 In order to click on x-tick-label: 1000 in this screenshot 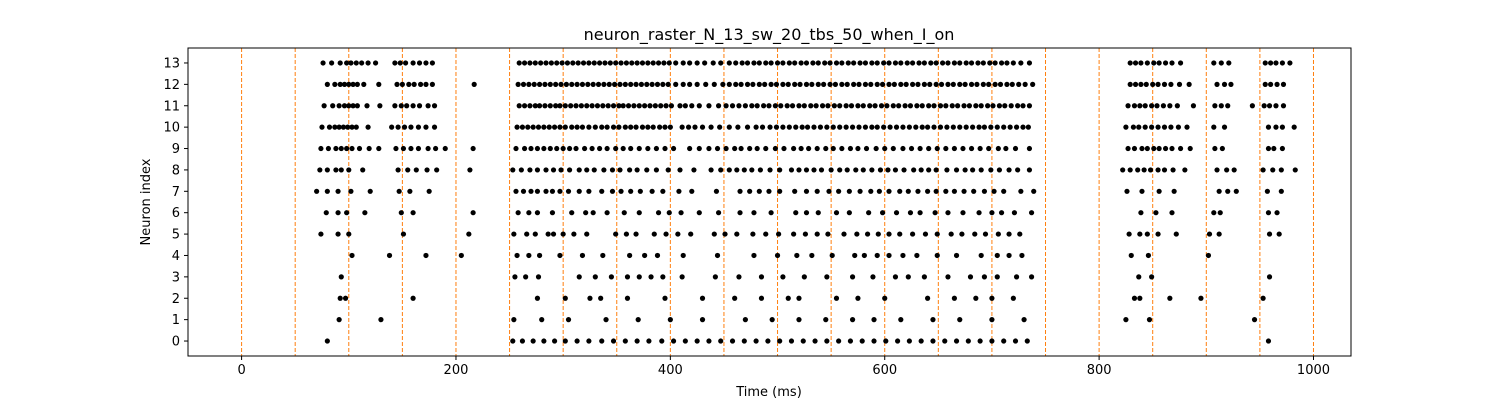, I will do `click(1313, 370)`.